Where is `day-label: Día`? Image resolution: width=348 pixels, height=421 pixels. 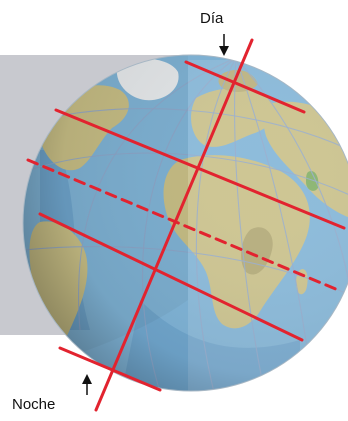
day-label: Día is located at coordinates (212, 18).